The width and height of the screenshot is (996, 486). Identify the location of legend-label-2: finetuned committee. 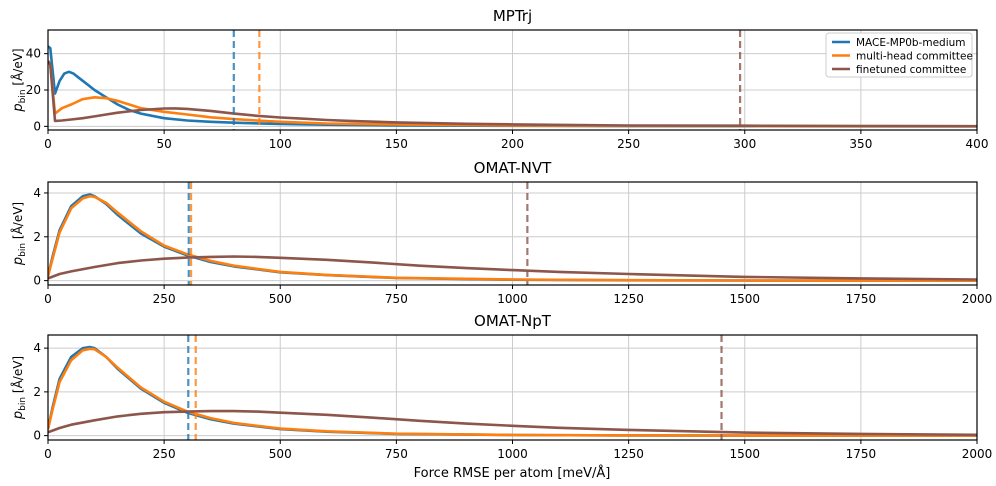
(911, 70).